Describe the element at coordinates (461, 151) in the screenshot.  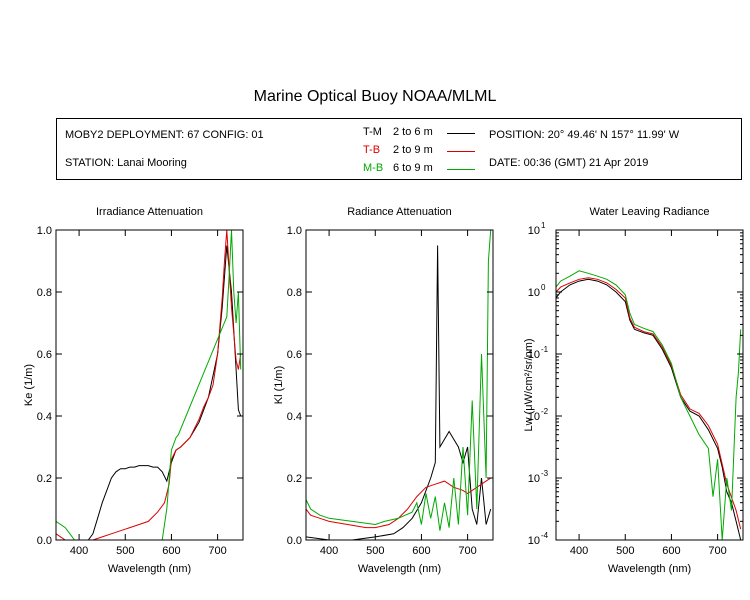
I see `legend-line-tb` at that location.